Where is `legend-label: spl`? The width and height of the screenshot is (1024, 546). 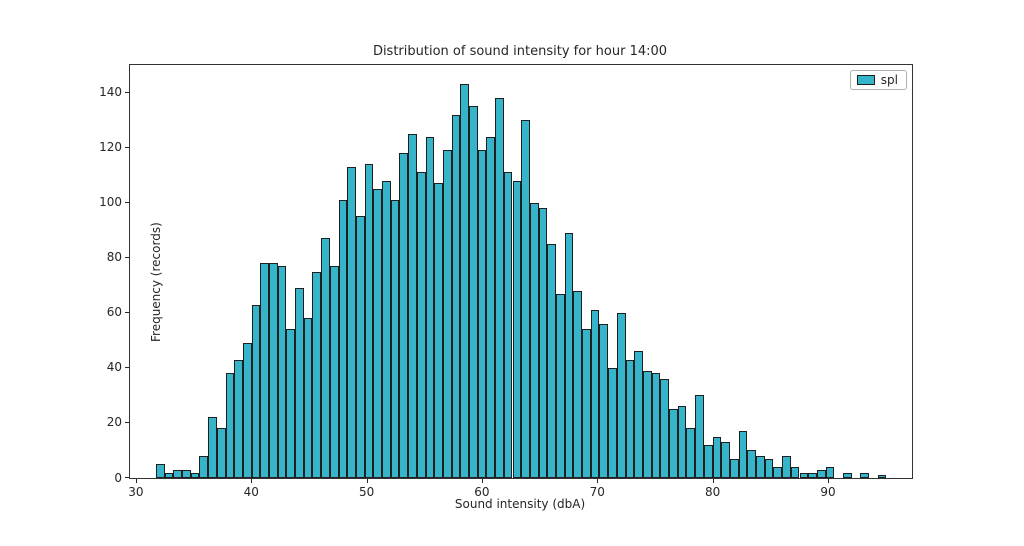 legend-label: spl is located at coordinates (889, 80).